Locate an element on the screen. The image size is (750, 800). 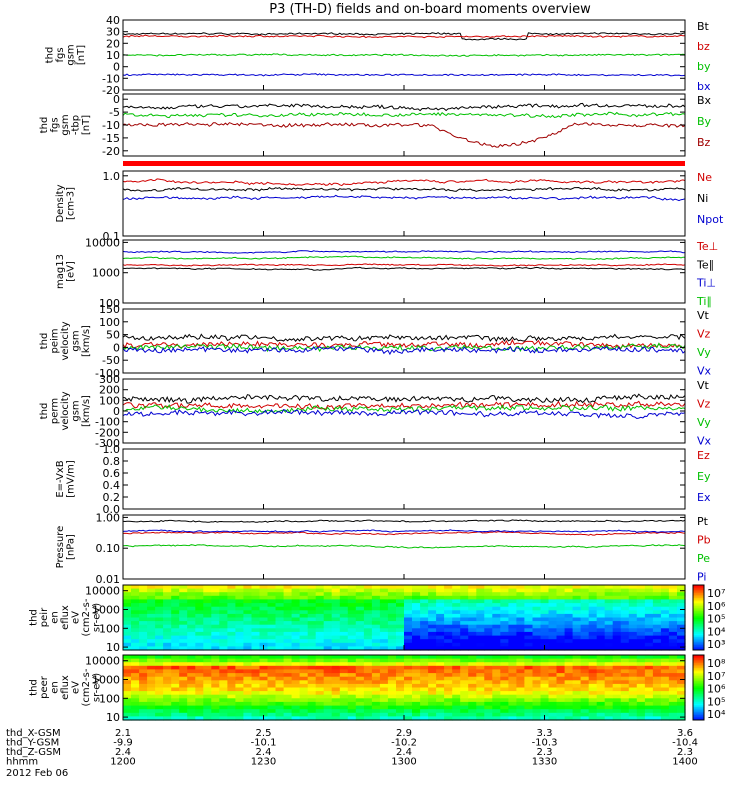
series-line-press-pe is located at coordinates (404, 546).